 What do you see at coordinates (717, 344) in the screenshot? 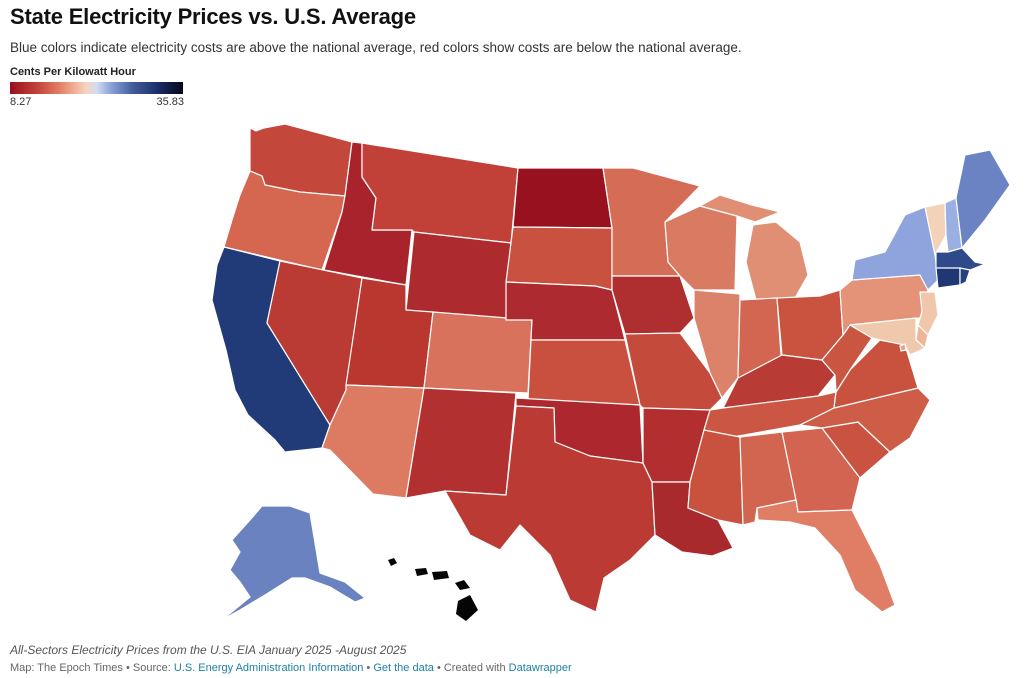
I see `state-IL` at bounding box center [717, 344].